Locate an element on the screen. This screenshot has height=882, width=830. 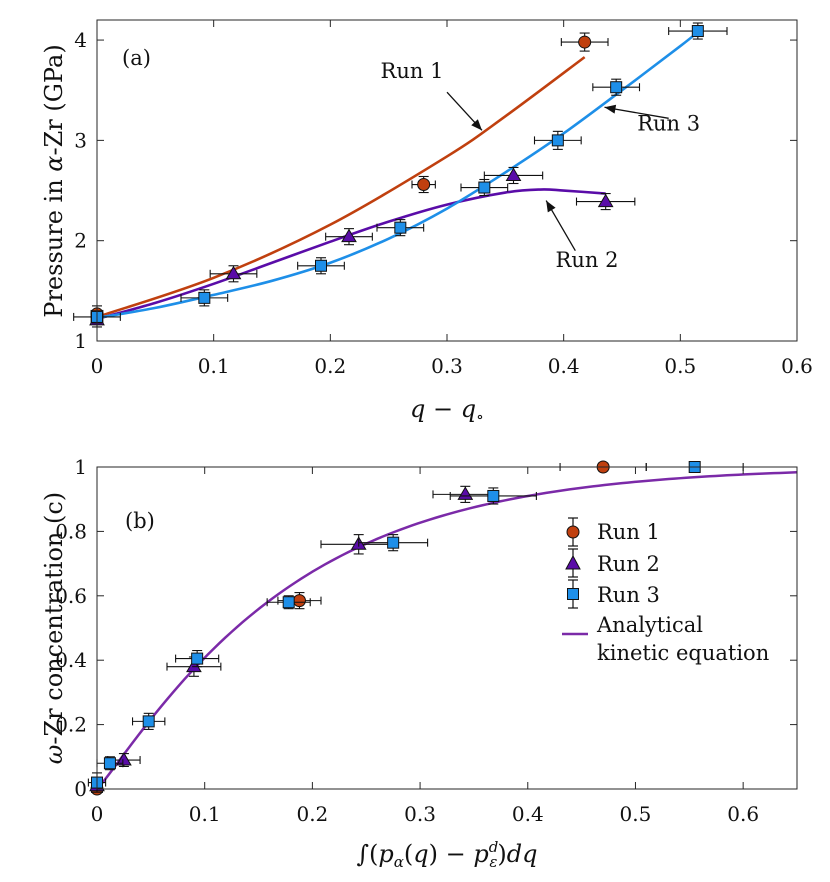
legend-marker-run1 is located at coordinates (573, 532).